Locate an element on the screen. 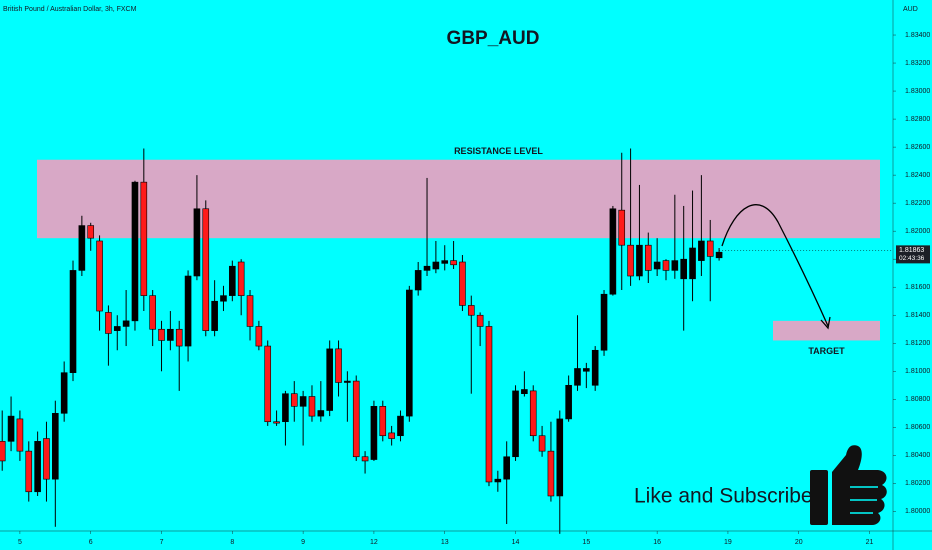 The image size is (932, 550). thumb-fingers is located at coordinates (864, 500).